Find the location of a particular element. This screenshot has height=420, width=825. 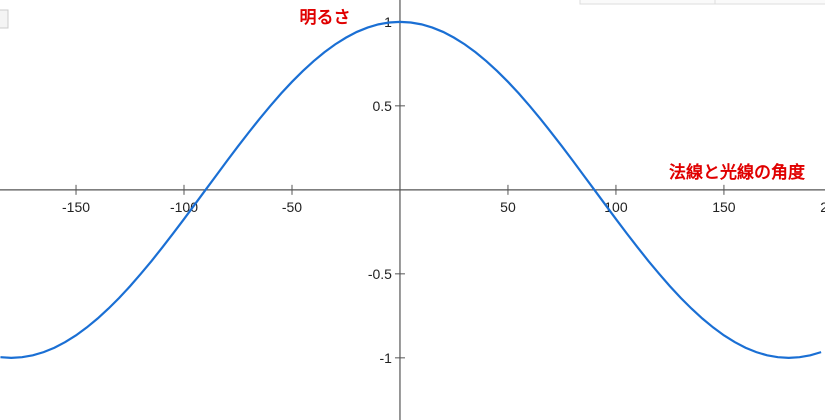

y-tick-label: 0.5 is located at coordinates (383, 106).